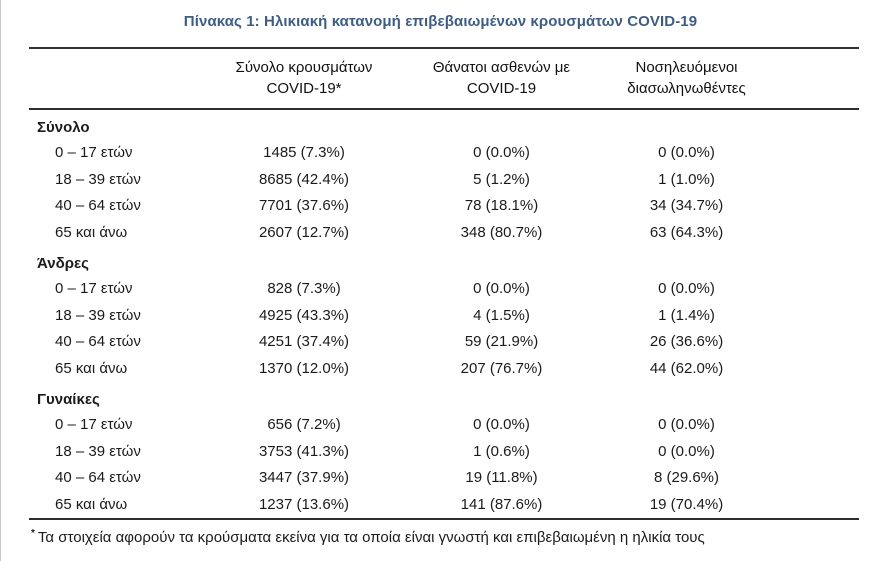 The height and width of the screenshot is (561, 880). I want to click on deaths-cell: 59 (21.9%), so click(501, 341).